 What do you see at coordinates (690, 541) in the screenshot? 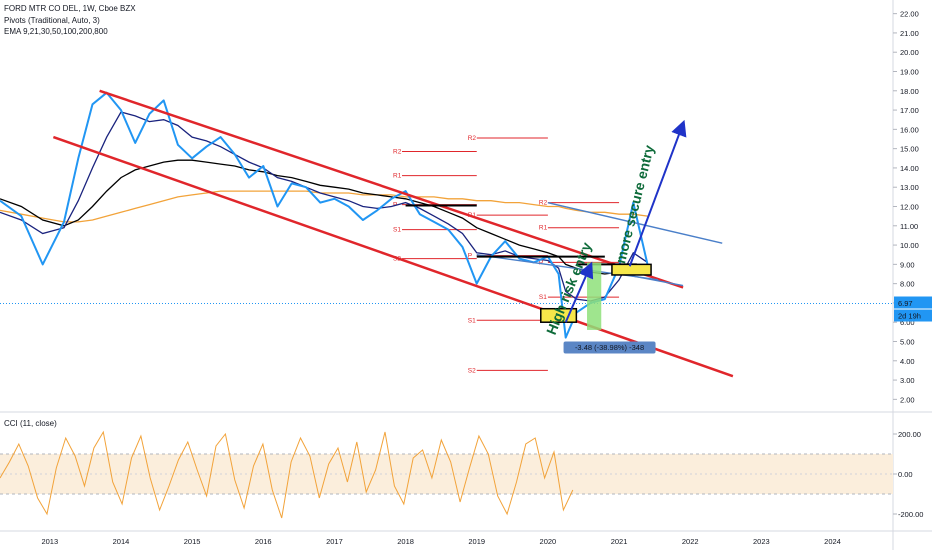
I see `x-tick-label: 2022` at bounding box center [690, 541].